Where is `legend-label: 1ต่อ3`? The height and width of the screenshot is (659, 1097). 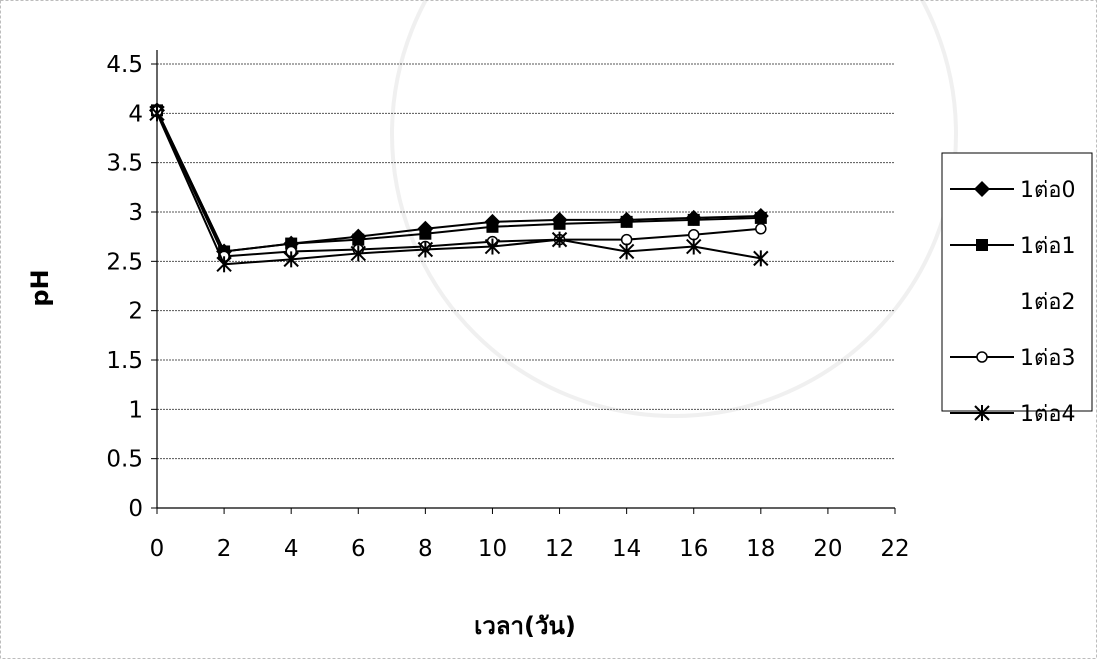 legend-label: 1ต่อ3 is located at coordinates (1048, 358).